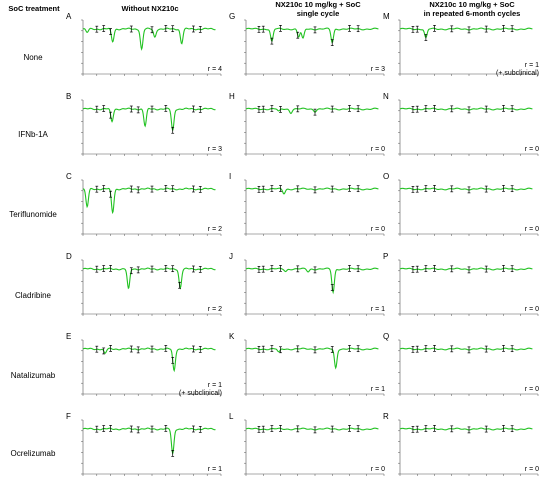 This screenshot has width=550, height=497. Describe the element at coordinates (151, 447) in the screenshot. I see `chart-f` at that location.